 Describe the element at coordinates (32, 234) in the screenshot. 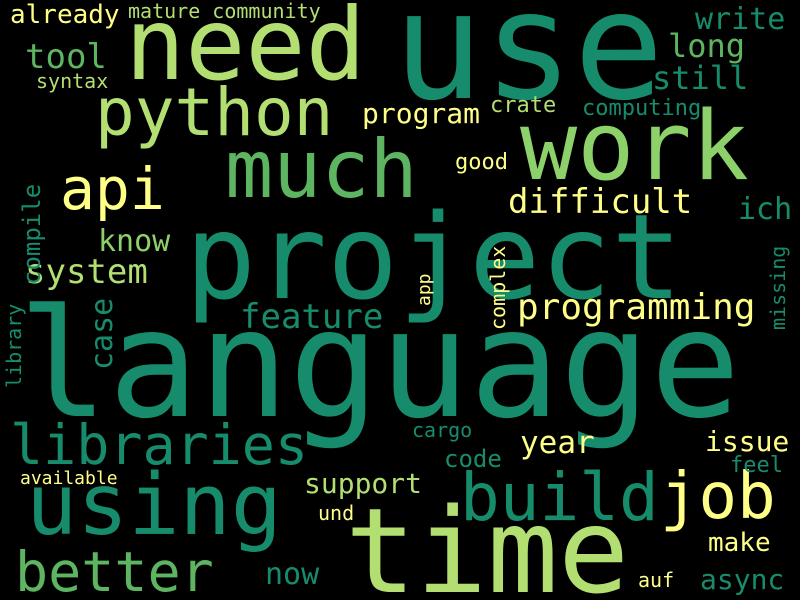

I see `word-compile: compile` at that location.